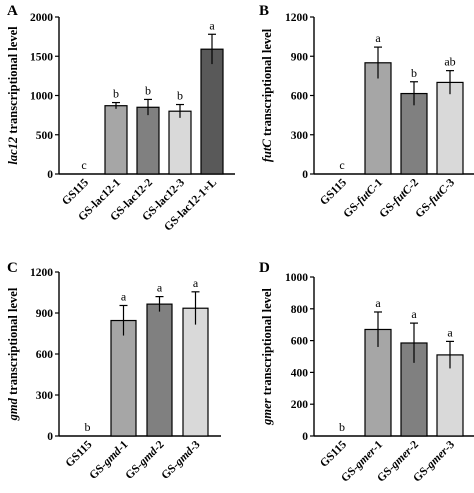  Describe the element at coordinates (267, 151) in the screenshot. I see `y-axis-label-gene: futC` at that location.